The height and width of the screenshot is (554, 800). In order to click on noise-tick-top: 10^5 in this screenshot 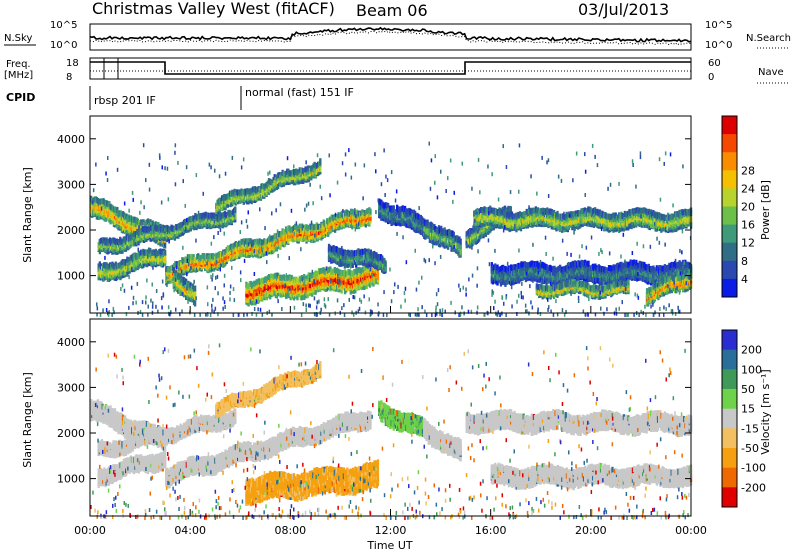, I will do `click(63, 25)`.